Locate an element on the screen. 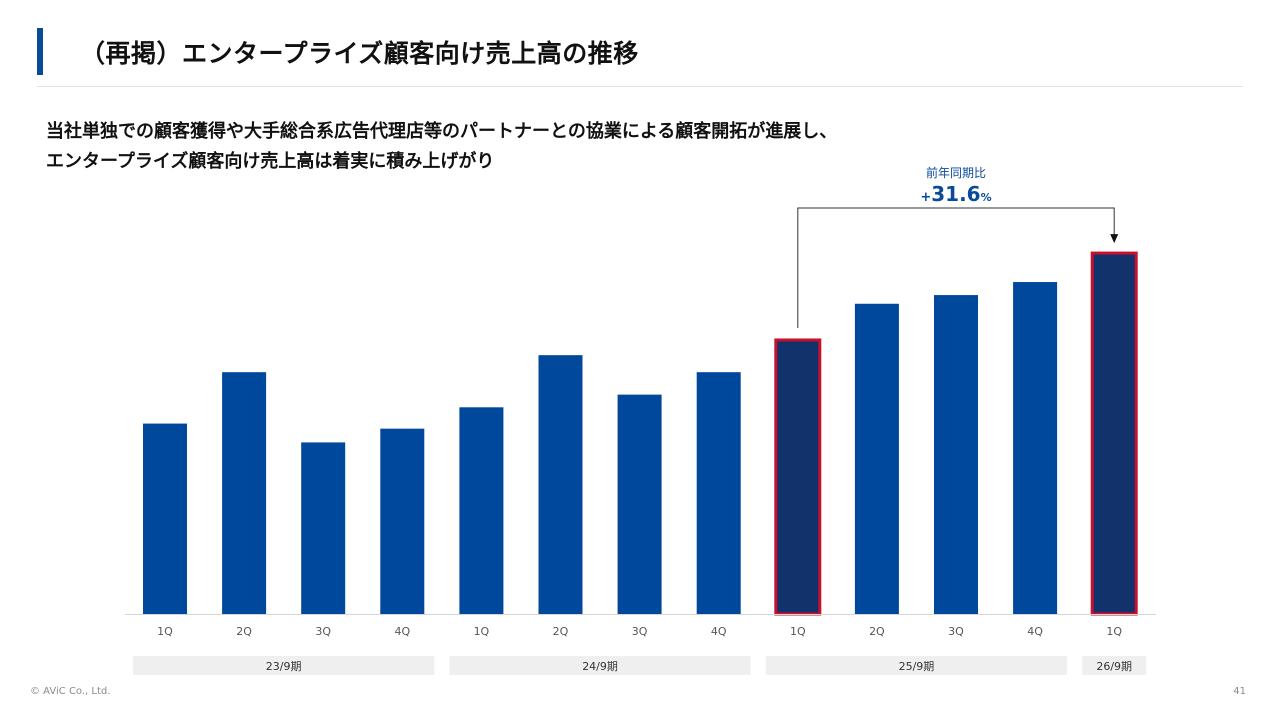  fiscal-year-label: 25/9期 is located at coordinates (917, 666).